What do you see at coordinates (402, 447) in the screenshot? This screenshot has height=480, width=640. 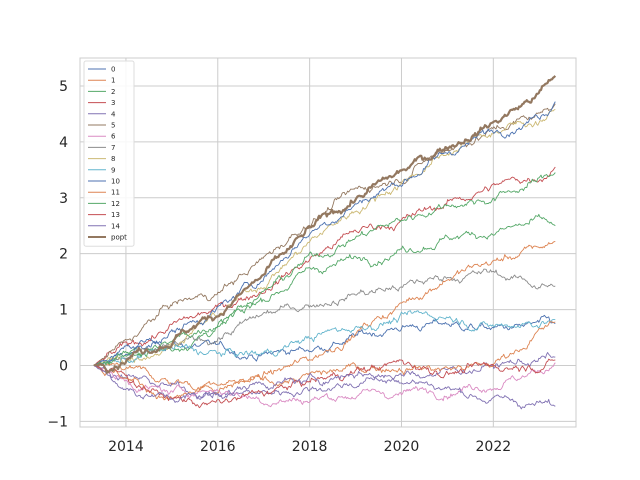 I see `x-tick-label: 2020` at bounding box center [402, 447].